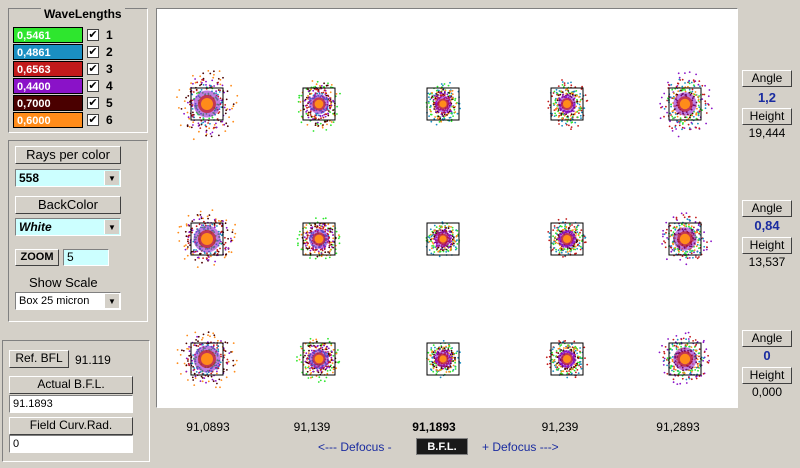  Describe the element at coordinates (68, 205) in the screenshot. I see `backcolor-button: BackColor` at that location.